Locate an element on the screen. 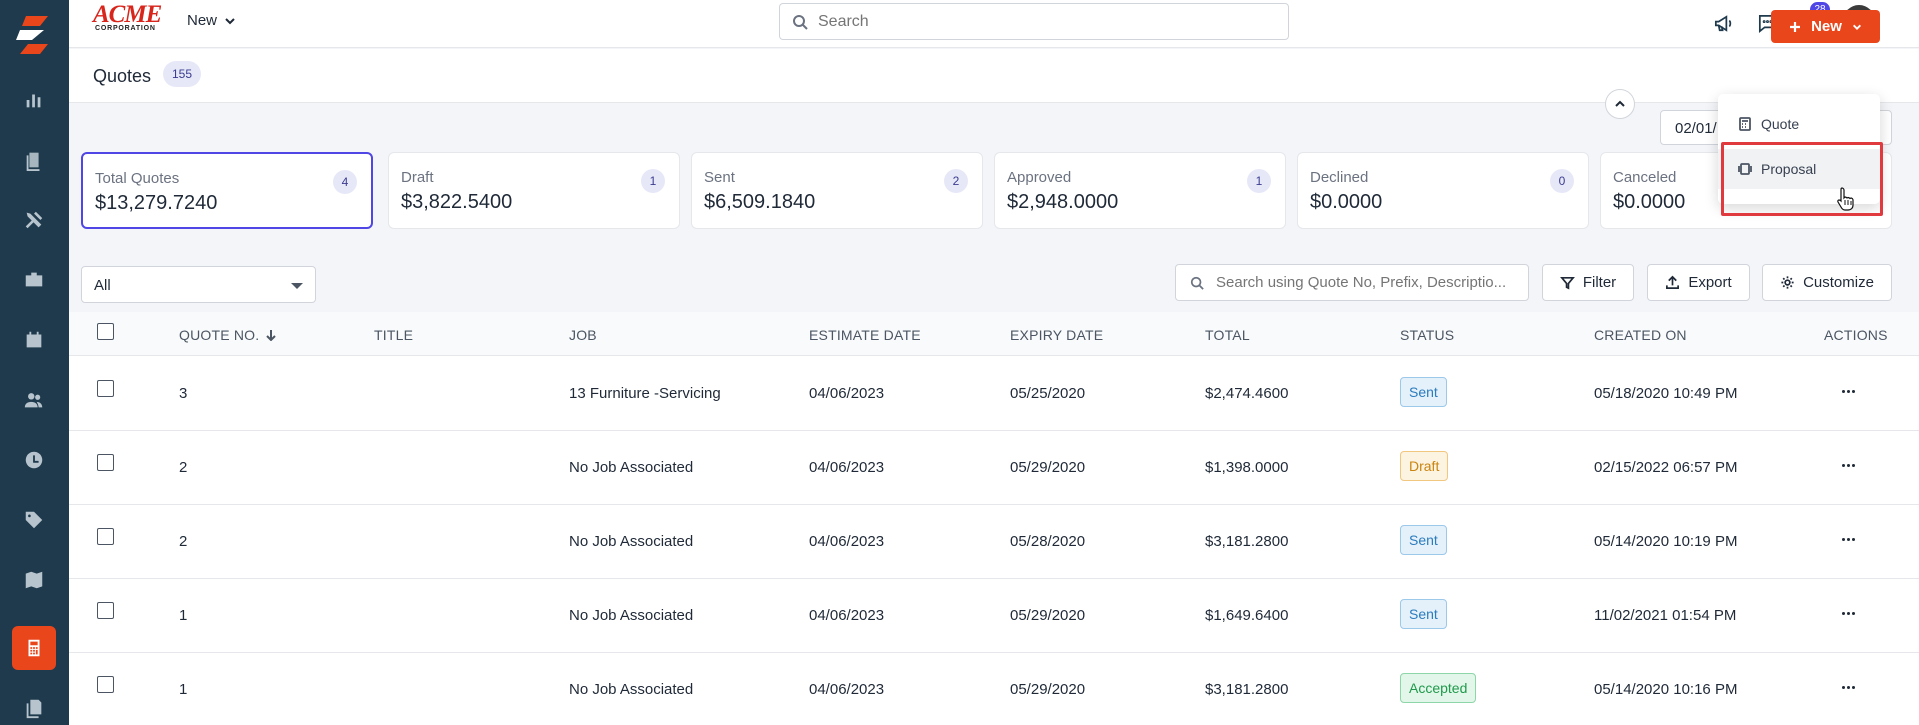 This screenshot has width=1919, height=725. map-icon is located at coordinates (34, 580).